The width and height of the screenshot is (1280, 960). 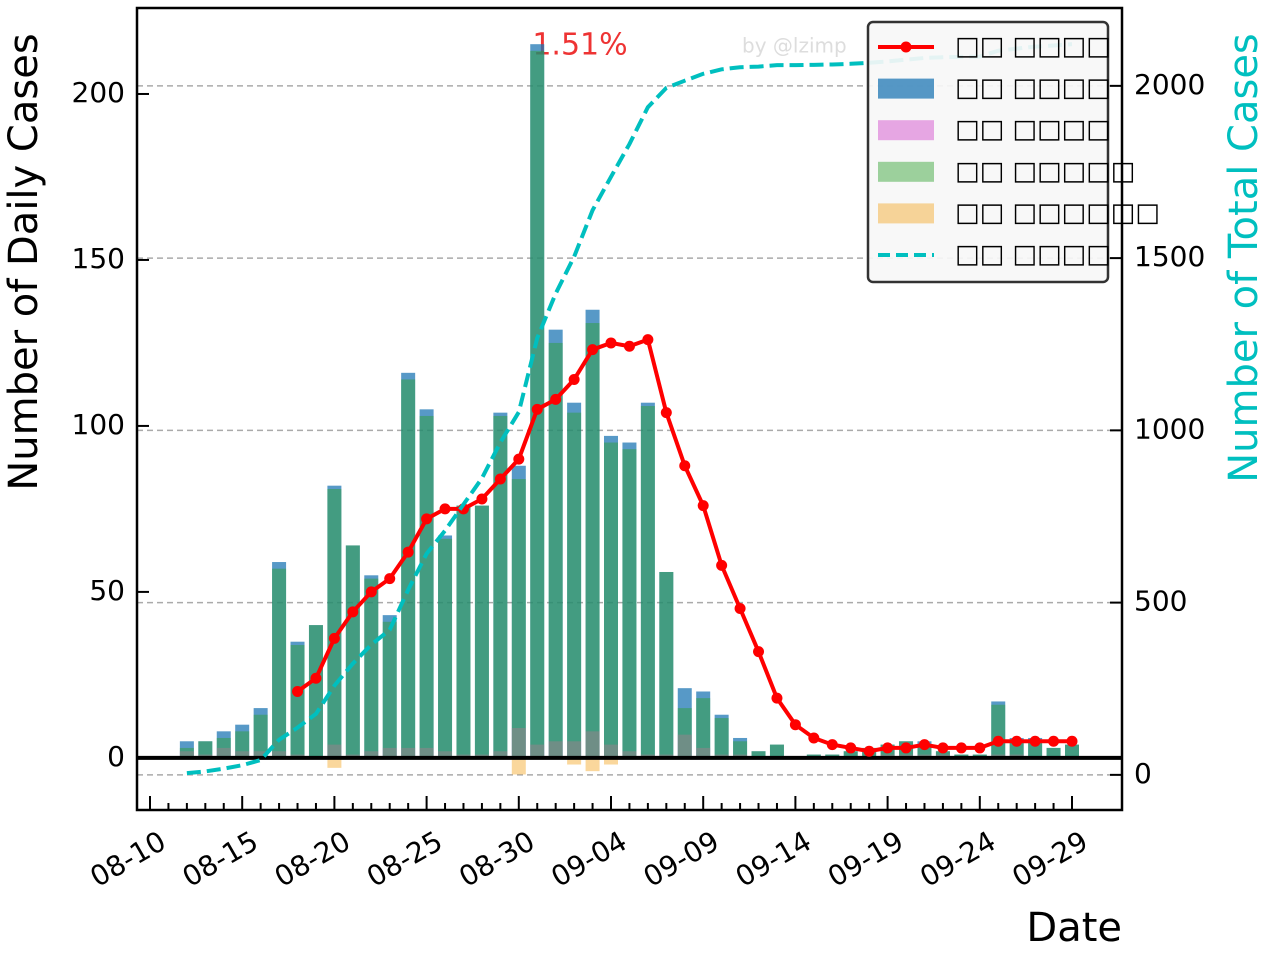 I want to click on x-tick-label: 08-25, so click(x=404, y=858).